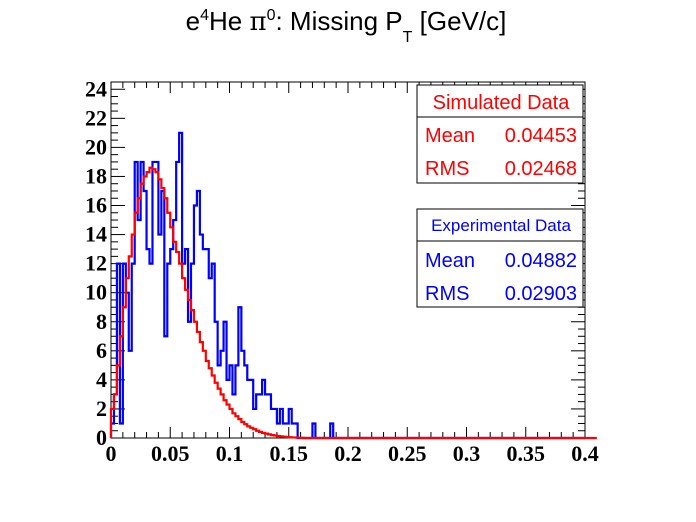 This screenshot has width=696, height=522. I want to click on stats-box-experimental-rms-label: RMS, so click(447, 294).